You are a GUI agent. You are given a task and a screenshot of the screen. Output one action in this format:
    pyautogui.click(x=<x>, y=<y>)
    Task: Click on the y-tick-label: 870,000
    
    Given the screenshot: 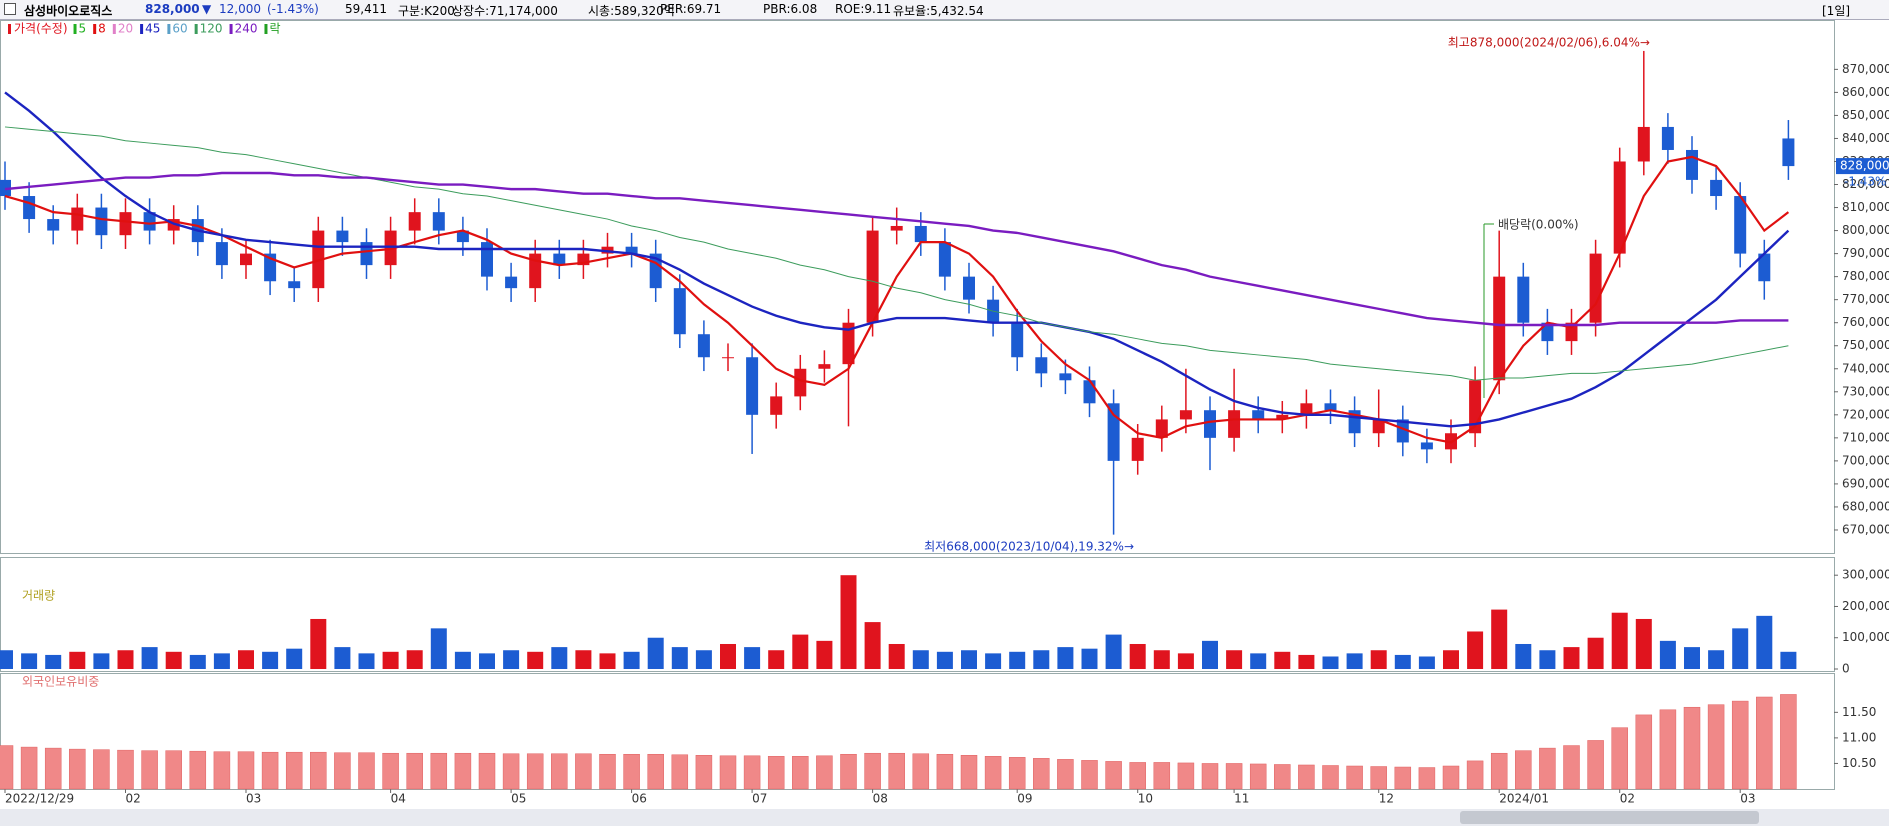 What is the action you would take?
    pyautogui.click(x=1865, y=69)
    